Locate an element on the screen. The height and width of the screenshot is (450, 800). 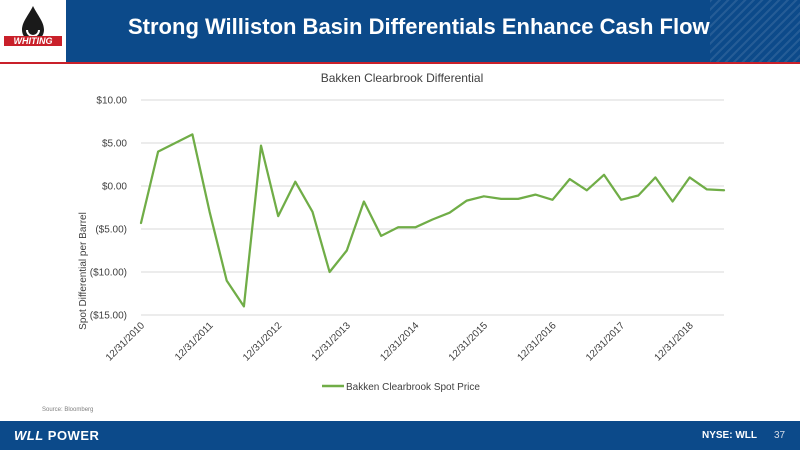
y-tick-label: ($15.00) is located at coordinates (108, 316).